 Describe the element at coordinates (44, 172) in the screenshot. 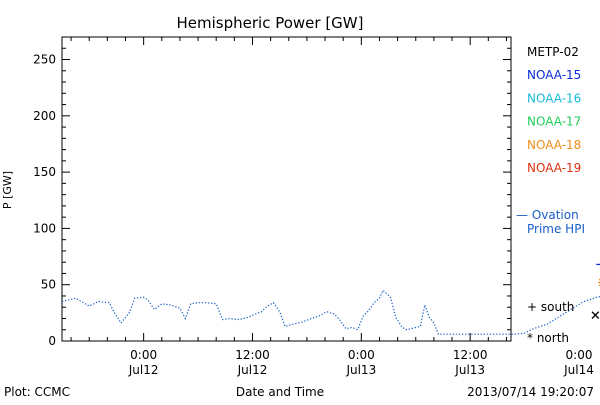

I see `y-tick-label: 150` at that location.